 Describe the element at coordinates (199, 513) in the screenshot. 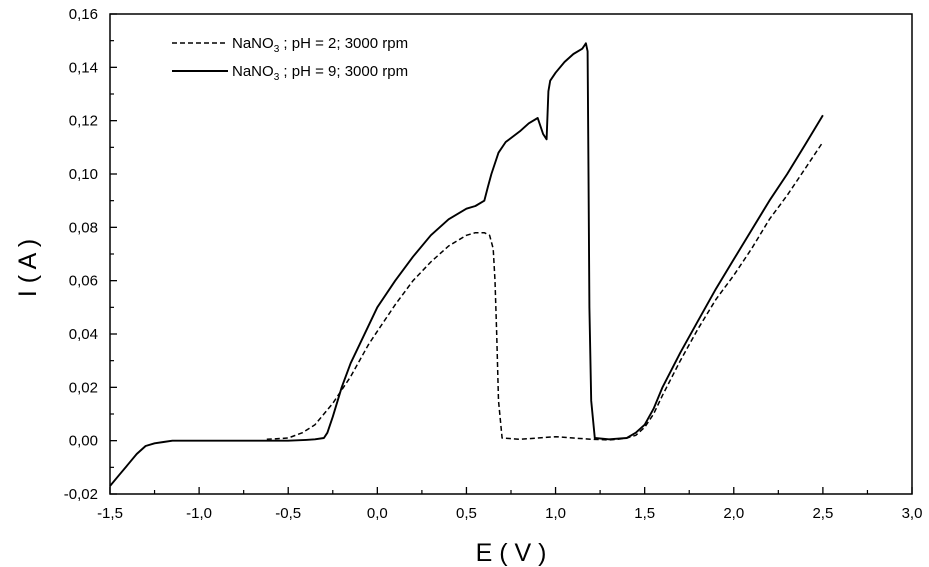

I see `x-tick-label: -1,0` at that location.